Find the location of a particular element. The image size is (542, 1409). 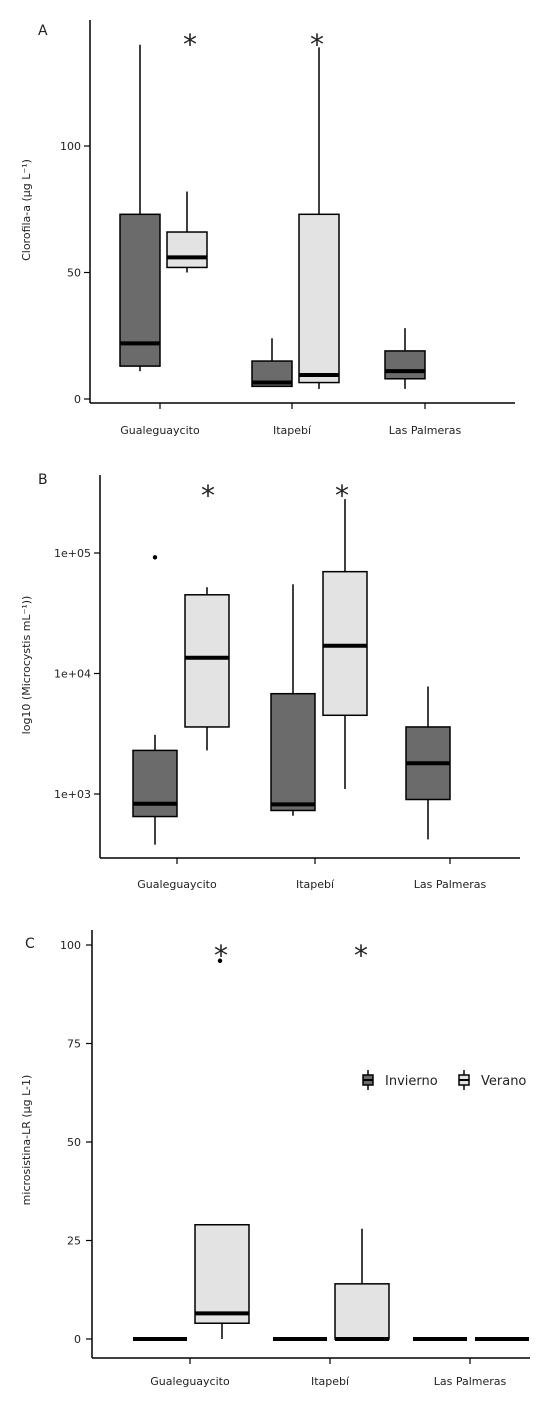

y-tick-label: 1e+04 is located at coordinates (72, 674).